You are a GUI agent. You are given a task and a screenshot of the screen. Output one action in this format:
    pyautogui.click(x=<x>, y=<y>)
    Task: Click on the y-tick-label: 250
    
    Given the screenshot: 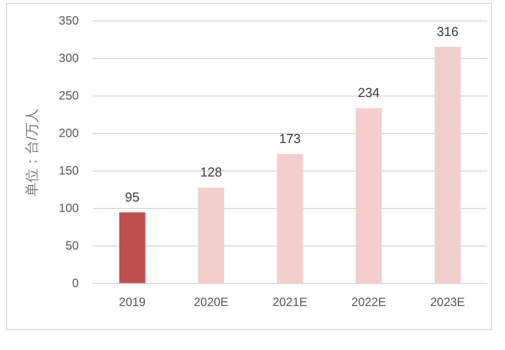 What is the action you would take?
    pyautogui.click(x=69, y=95)
    